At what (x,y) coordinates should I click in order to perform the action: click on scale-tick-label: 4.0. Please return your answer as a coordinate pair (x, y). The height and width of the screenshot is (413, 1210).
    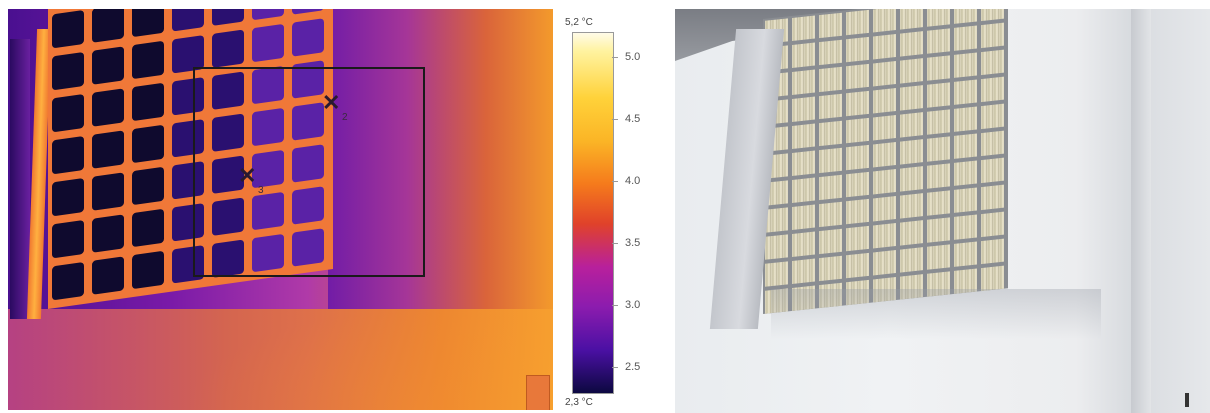
    Looking at the image, I should click on (633, 180).